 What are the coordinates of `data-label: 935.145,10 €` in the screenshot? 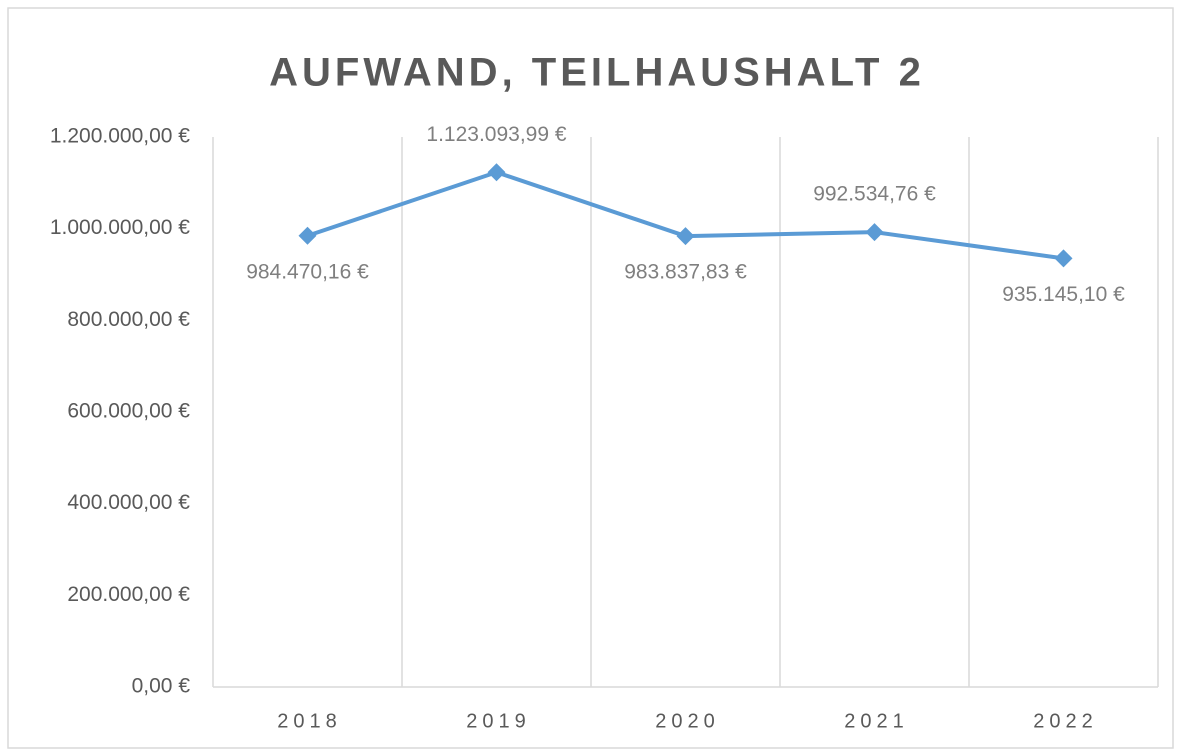 It's located at (1063, 294).